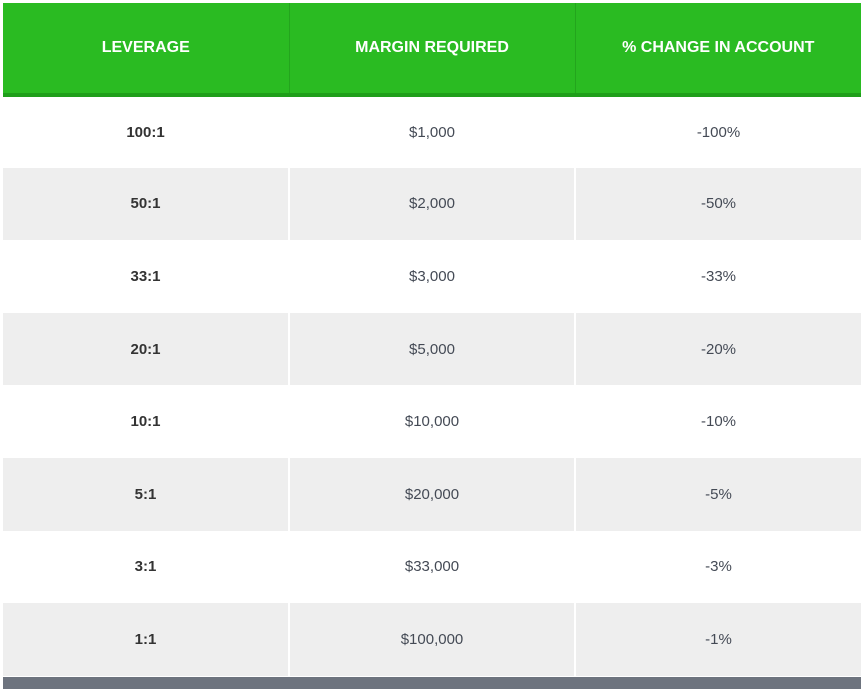  I want to click on table-row: 10:1 $10,000 -10%, so click(432, 421).